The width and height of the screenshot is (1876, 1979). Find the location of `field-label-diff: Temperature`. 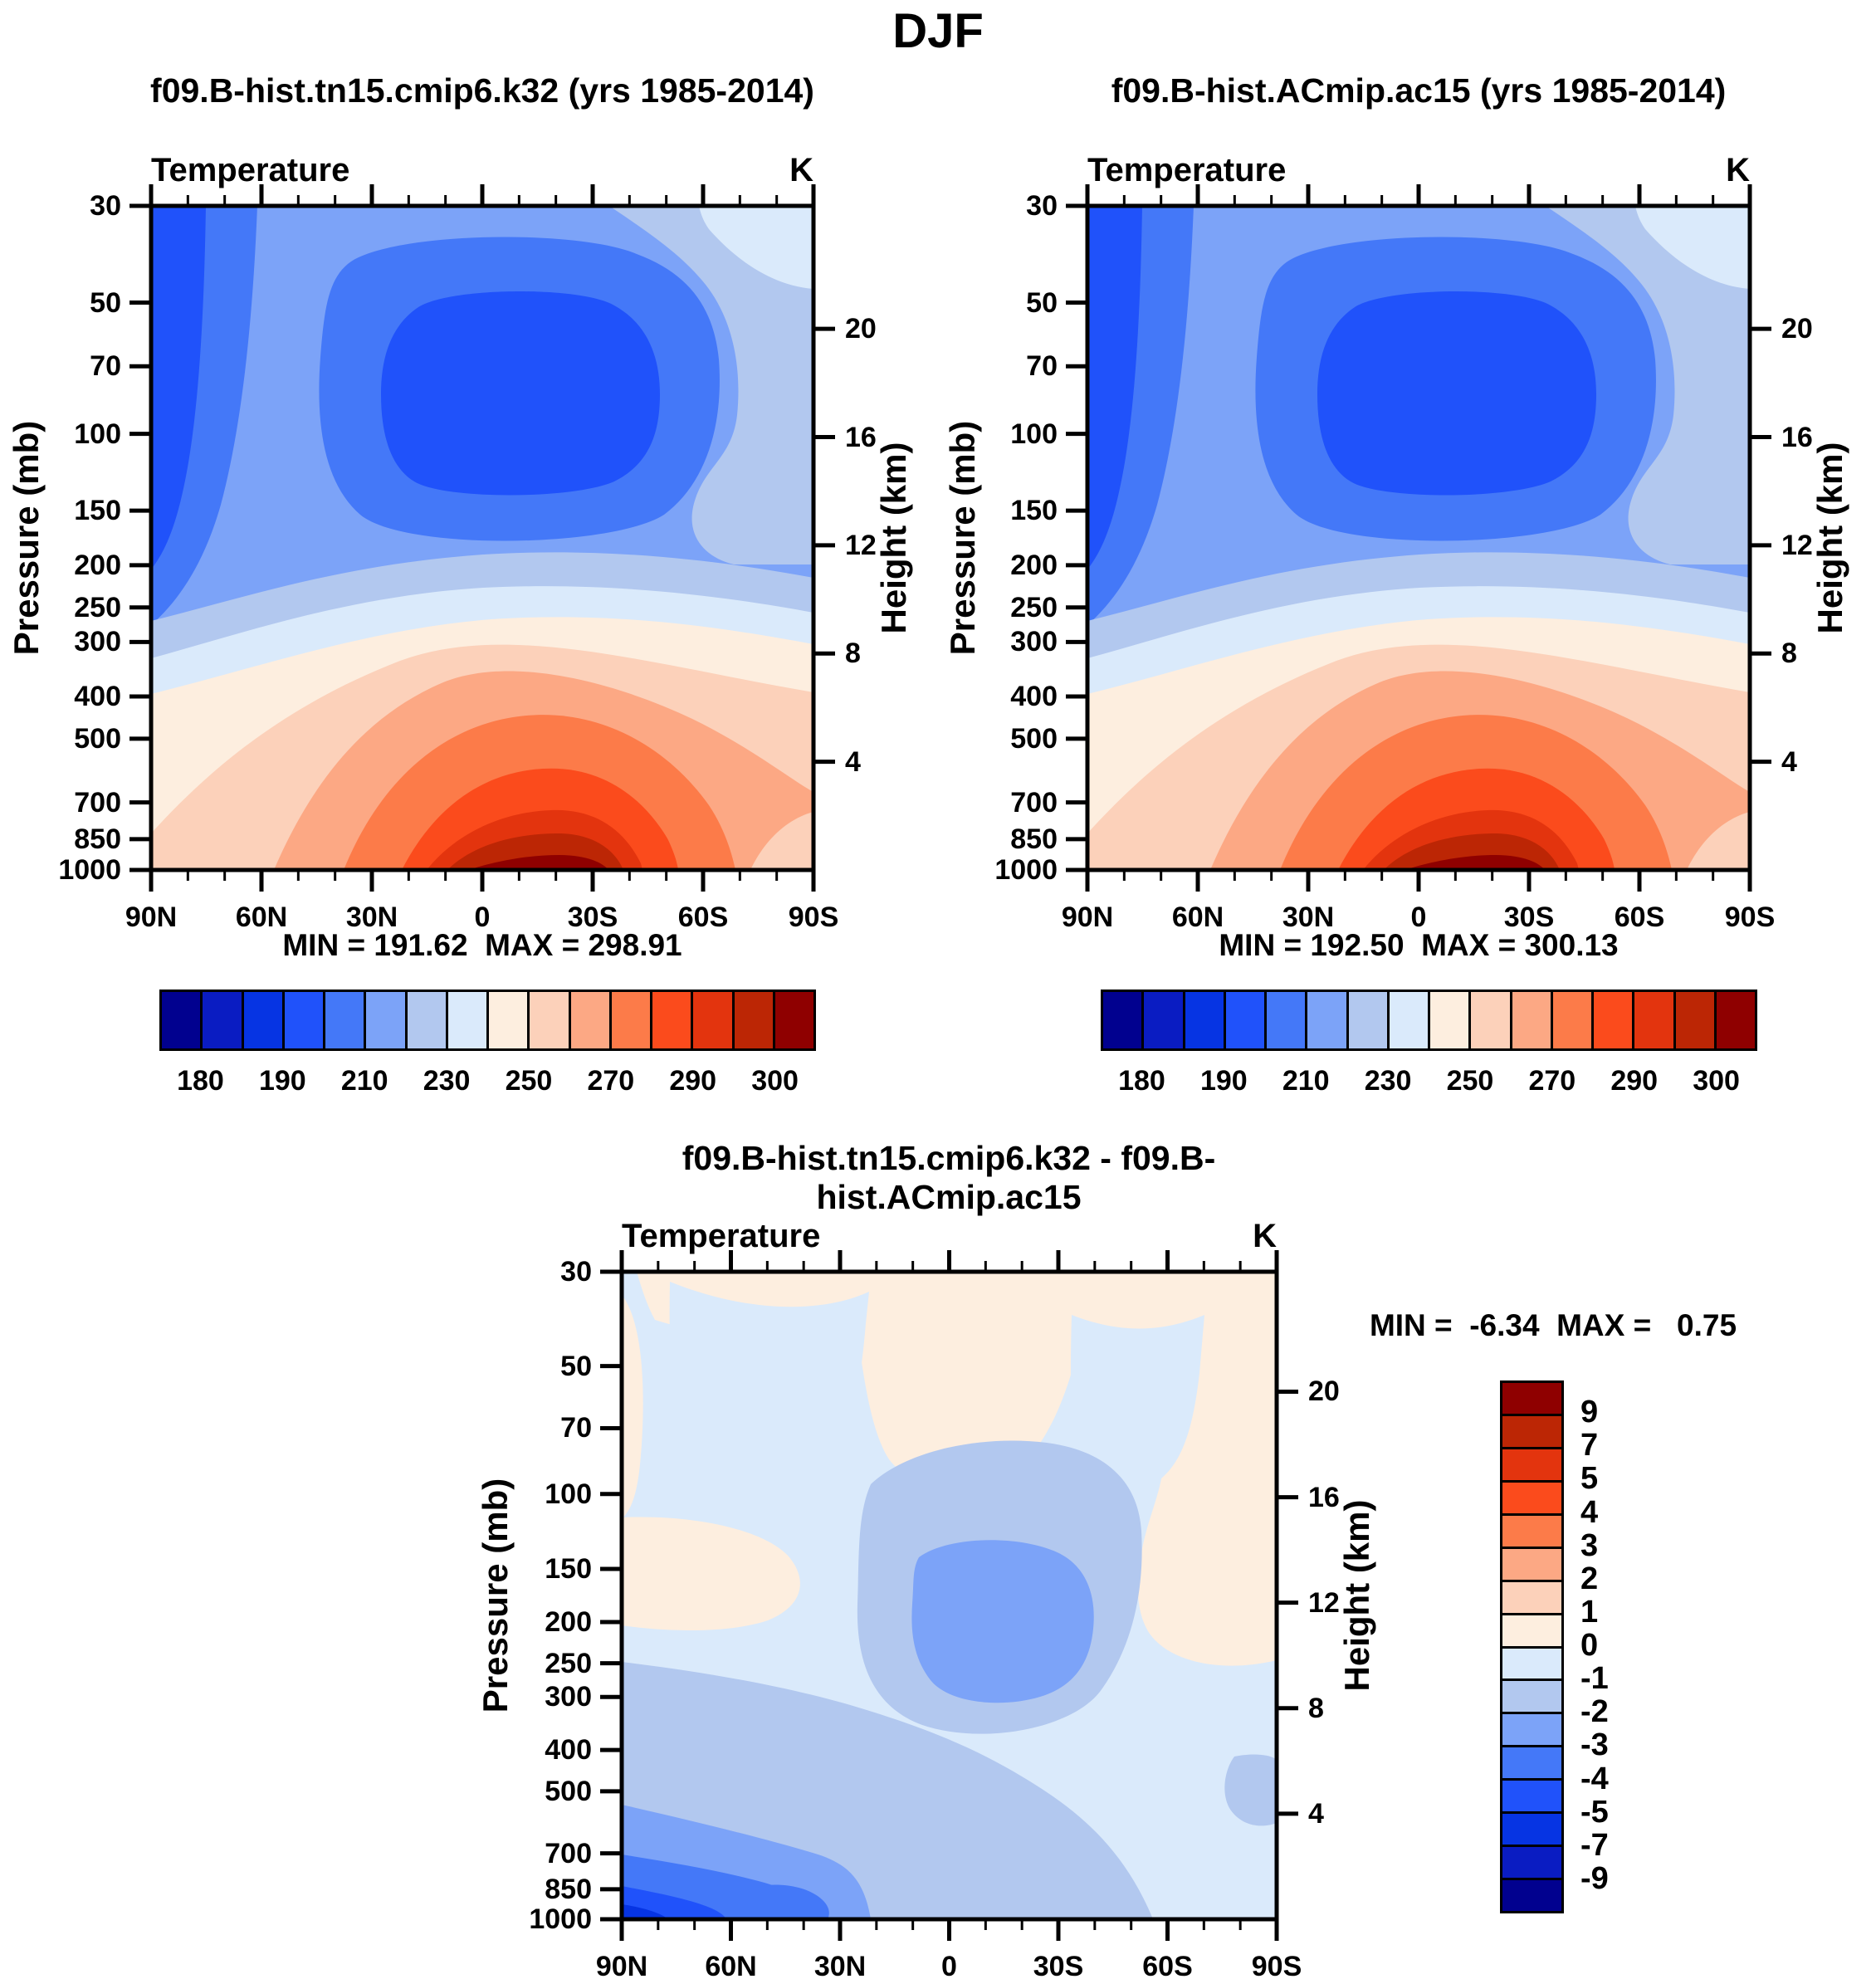

field-label-diff: Temperature is located at coordinates (721, 1236).